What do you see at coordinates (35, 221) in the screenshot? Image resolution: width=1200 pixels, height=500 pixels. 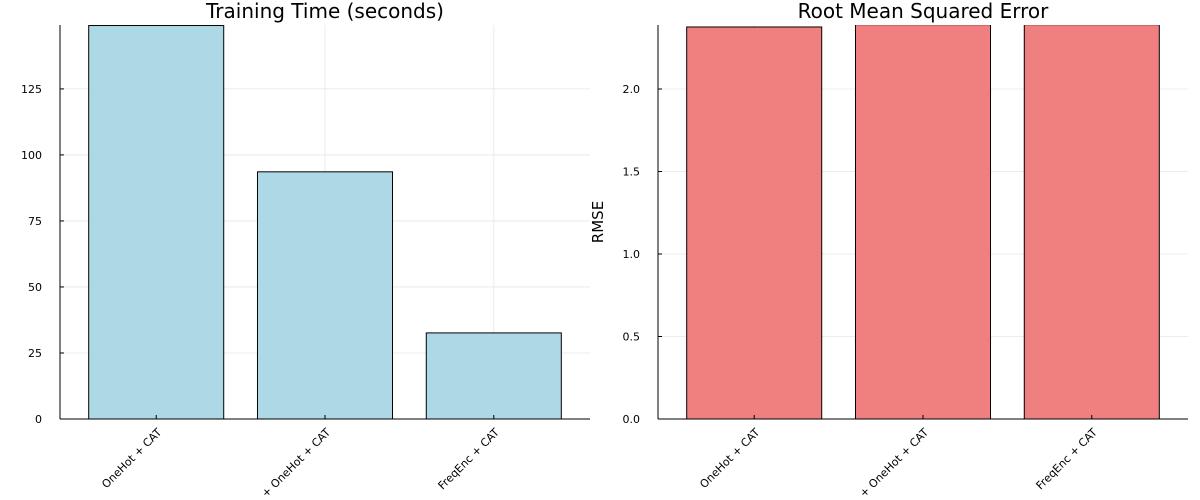 I see `y-tick-label: 75` at bounding box center [35, 221].